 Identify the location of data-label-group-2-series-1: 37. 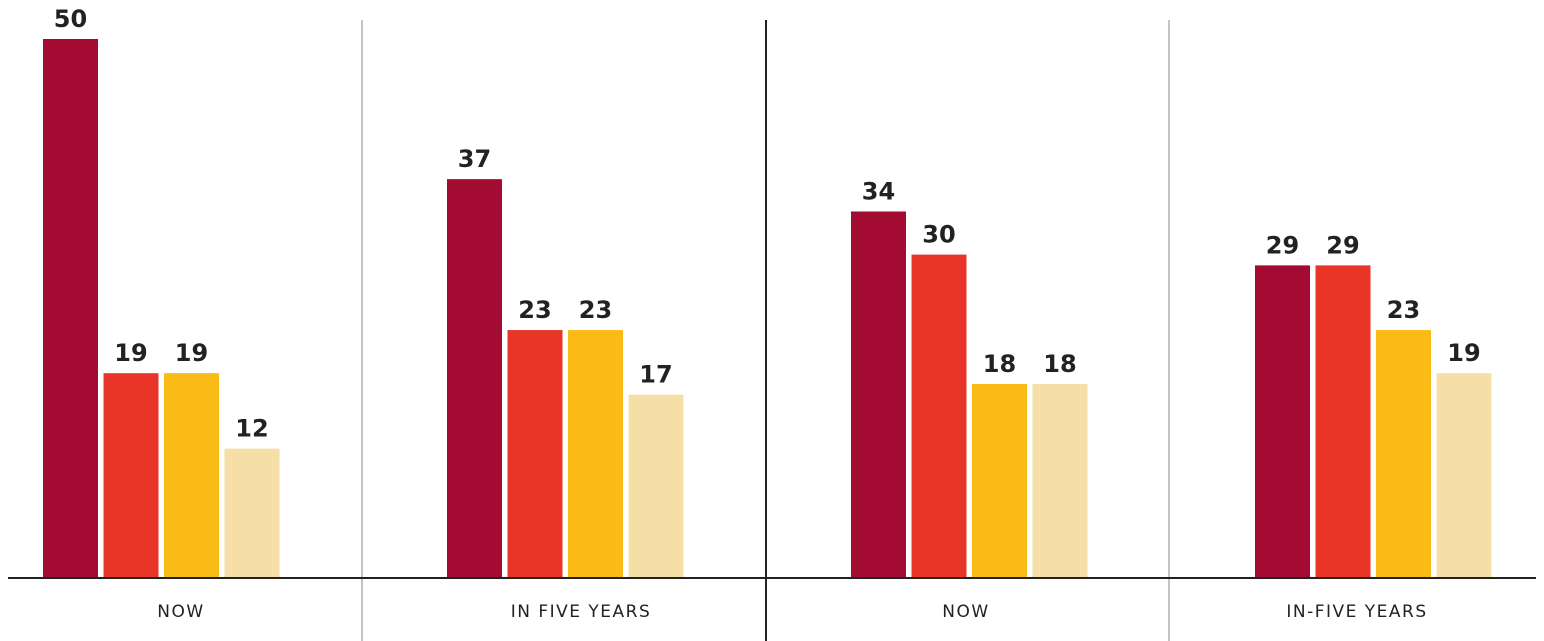
(474, 159).